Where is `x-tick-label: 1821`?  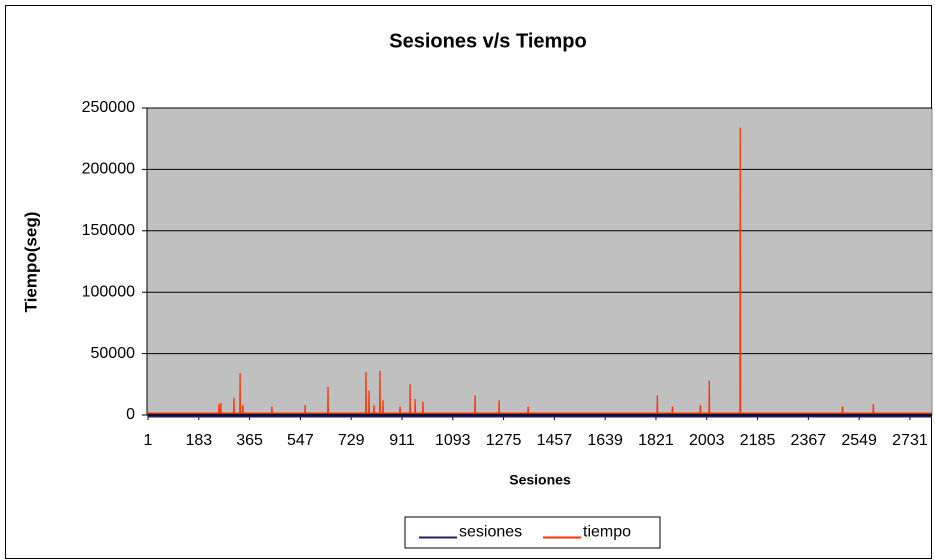
x-tick-label: 1821 is located at coordinates (656, 440).